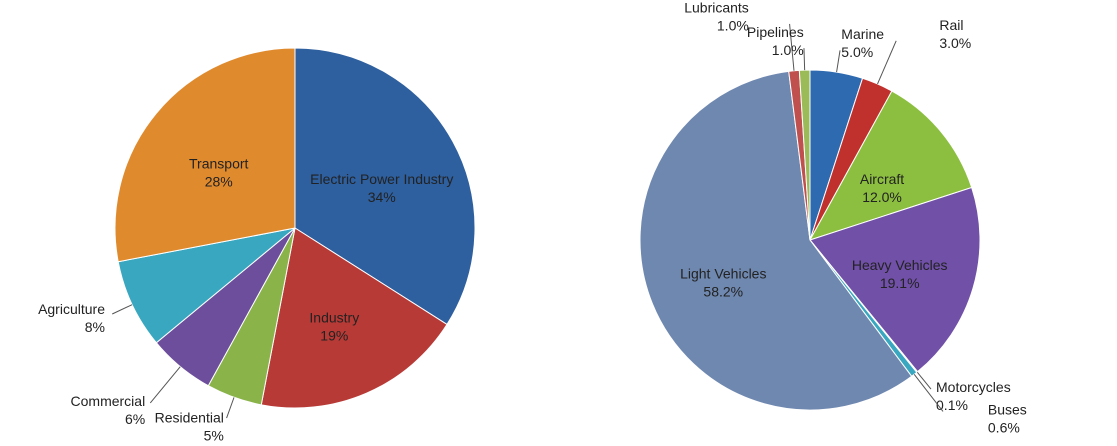  I want to click on slice-label: Industry, so click(334, 318).